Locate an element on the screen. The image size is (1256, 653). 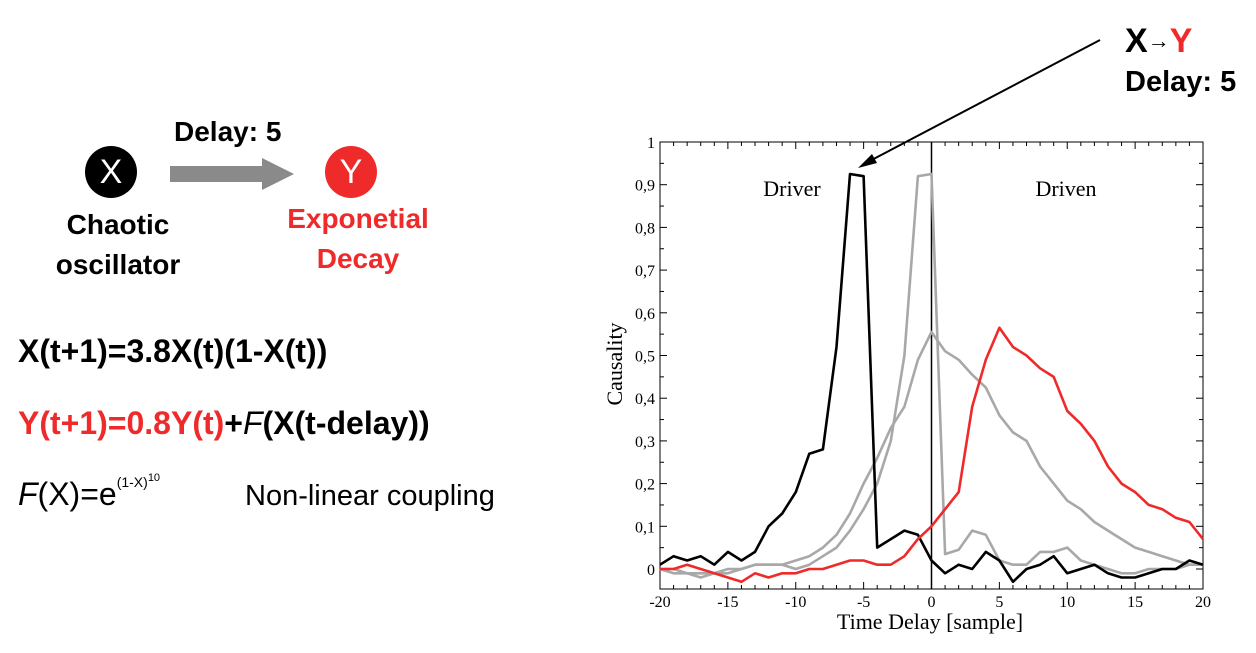
region-label-driver: Driver is located at coordinates (792, 188).